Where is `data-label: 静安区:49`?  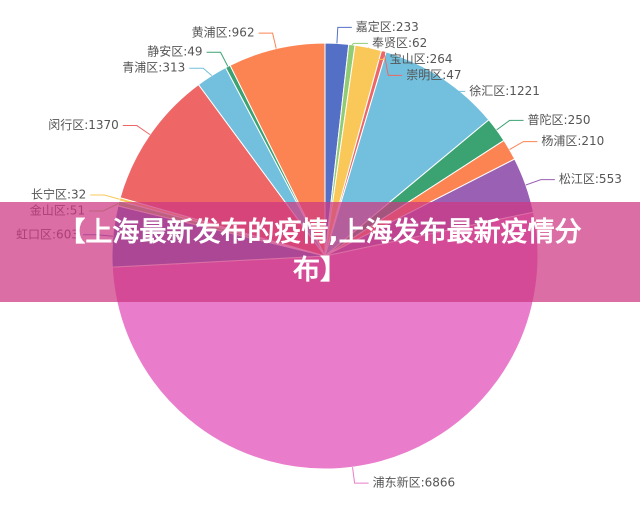
data-label: 静安区:49 is located at coordinates (174, 51).